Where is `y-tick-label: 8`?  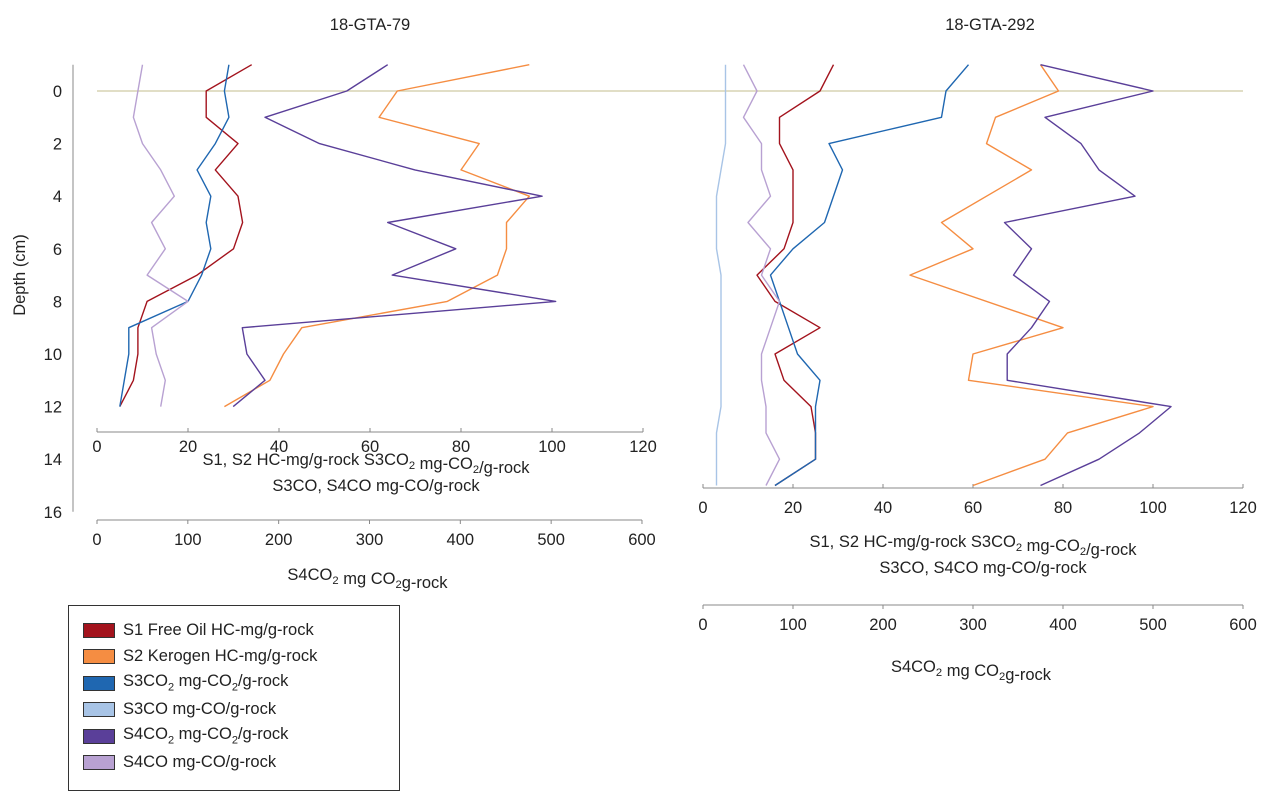 y-tick-label: 8 is located at coordinates (57, 302).